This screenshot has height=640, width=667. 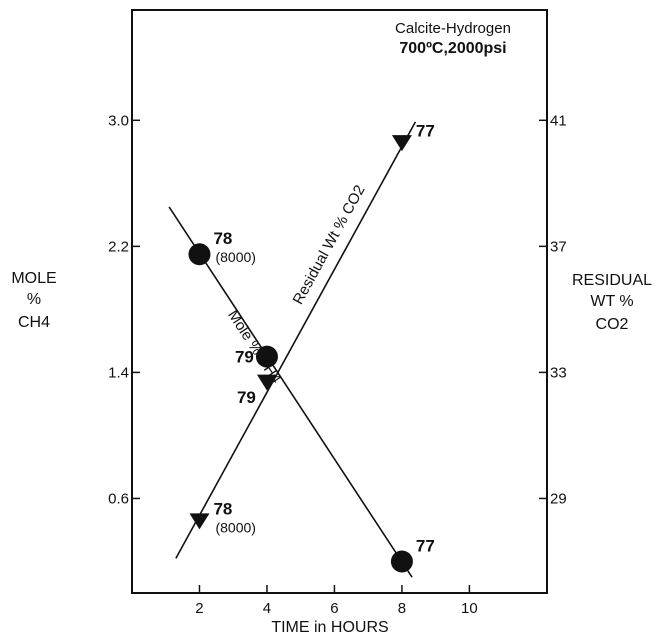 I want to click on line-label-series-2: Residual Wt % CO2, so click(x=329, y=244).